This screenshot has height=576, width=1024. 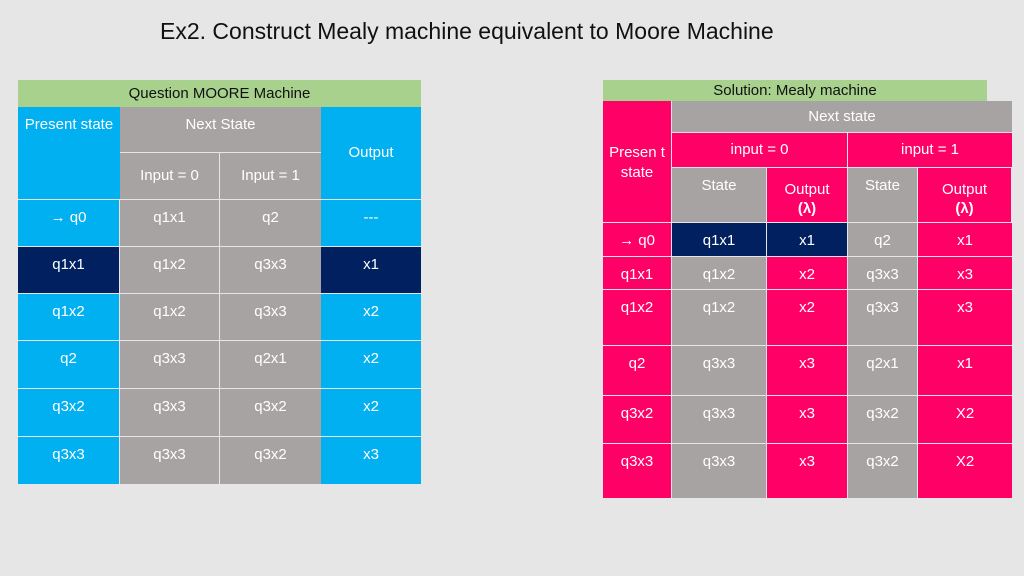 I want to click on mealy-state1-header: State, so click(x=882, y=195).